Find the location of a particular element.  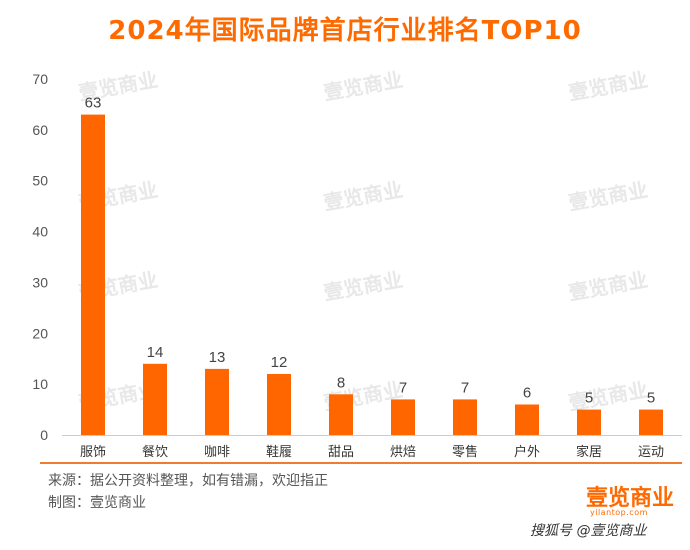

brand-logo: 壹览商业 is located at coordinates (630, 498).